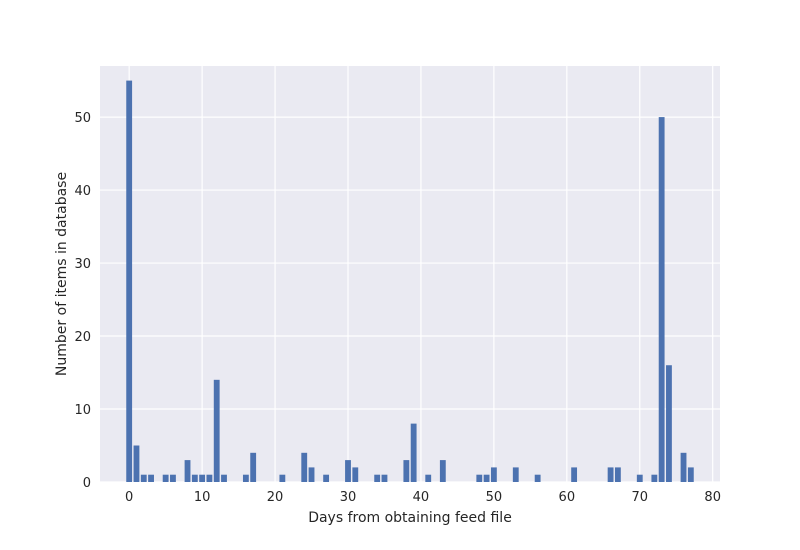 The image size is (800, 550). I want to click on x-tick-label: 50, so click(494, 497).